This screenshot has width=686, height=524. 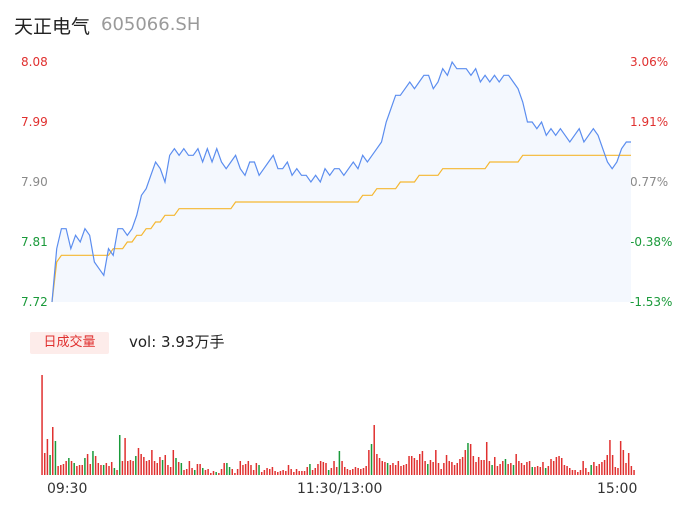 I want to click on y-left-tick: 7.81, so click(x=34, y=242).